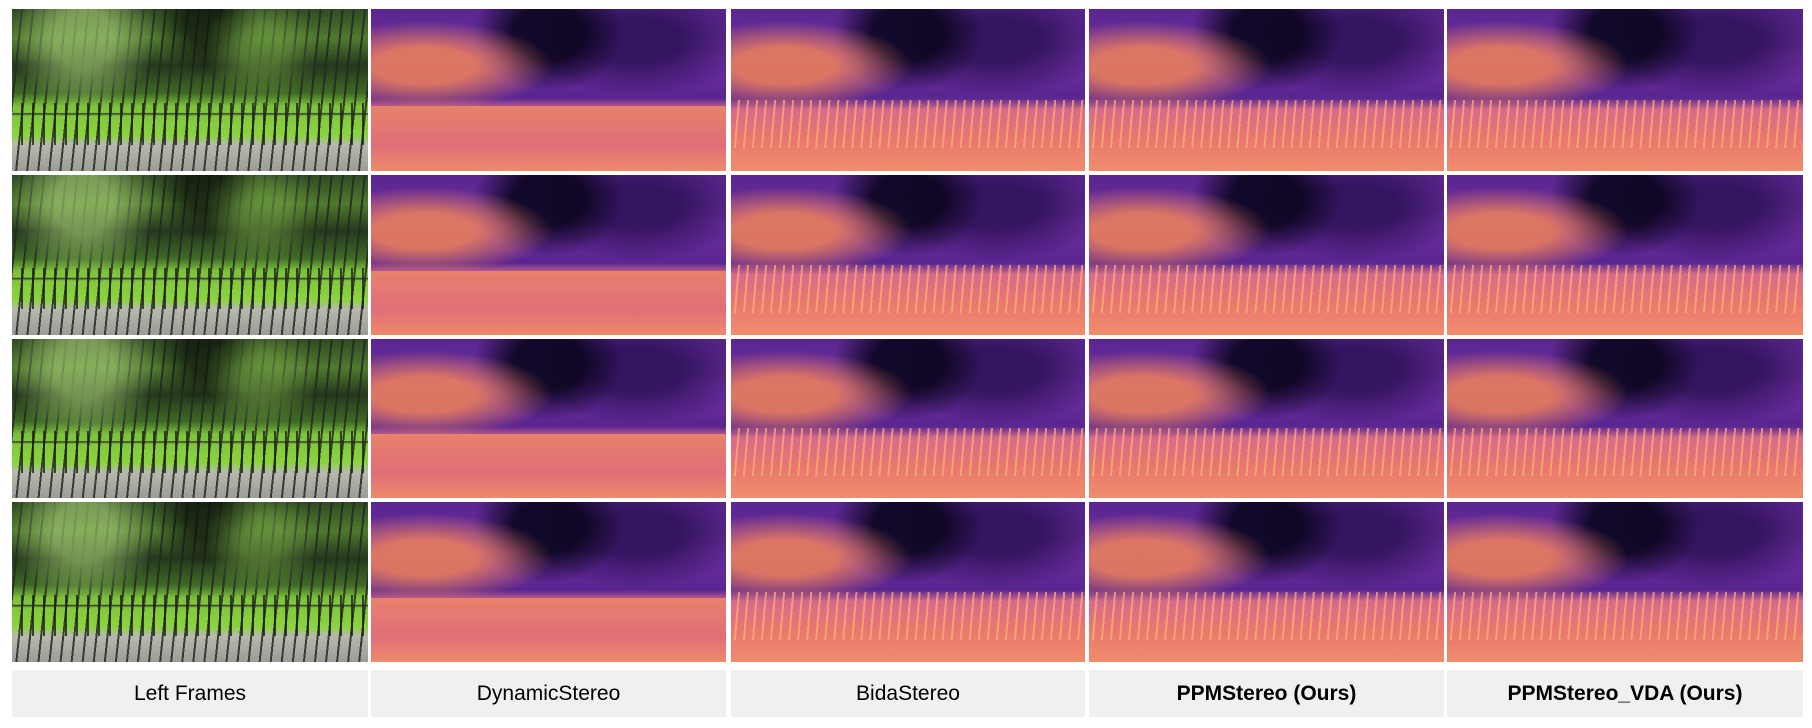 This screenshot has width=1812, height=728. Describe the element at coordinates (190, 693) in the screenshot. I see `column-label-left-frames: Left Frames` at that location.